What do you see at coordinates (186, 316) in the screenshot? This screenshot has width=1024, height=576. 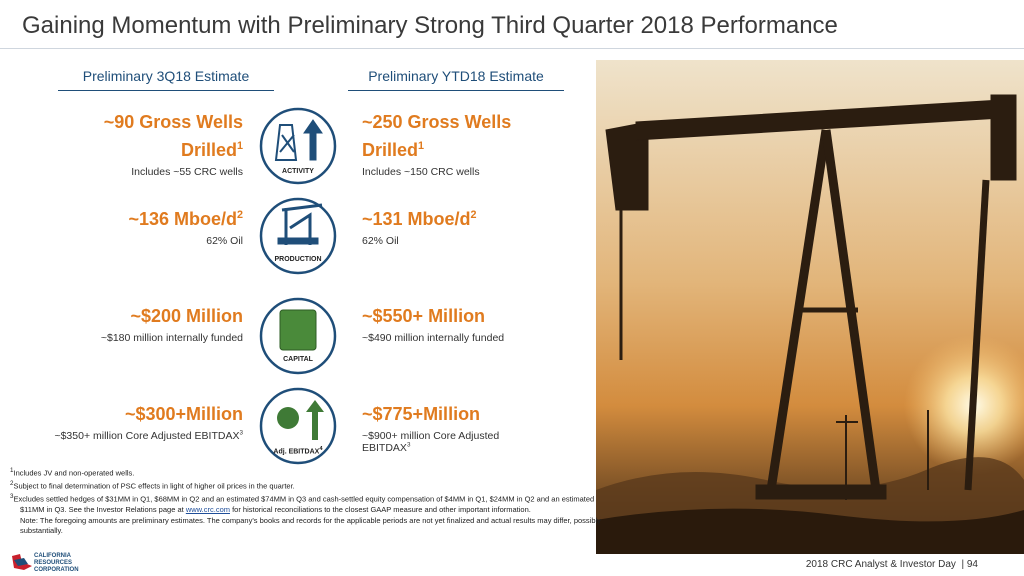 I see `value-text: ~$200 Million` at bounding box center [186, 316].